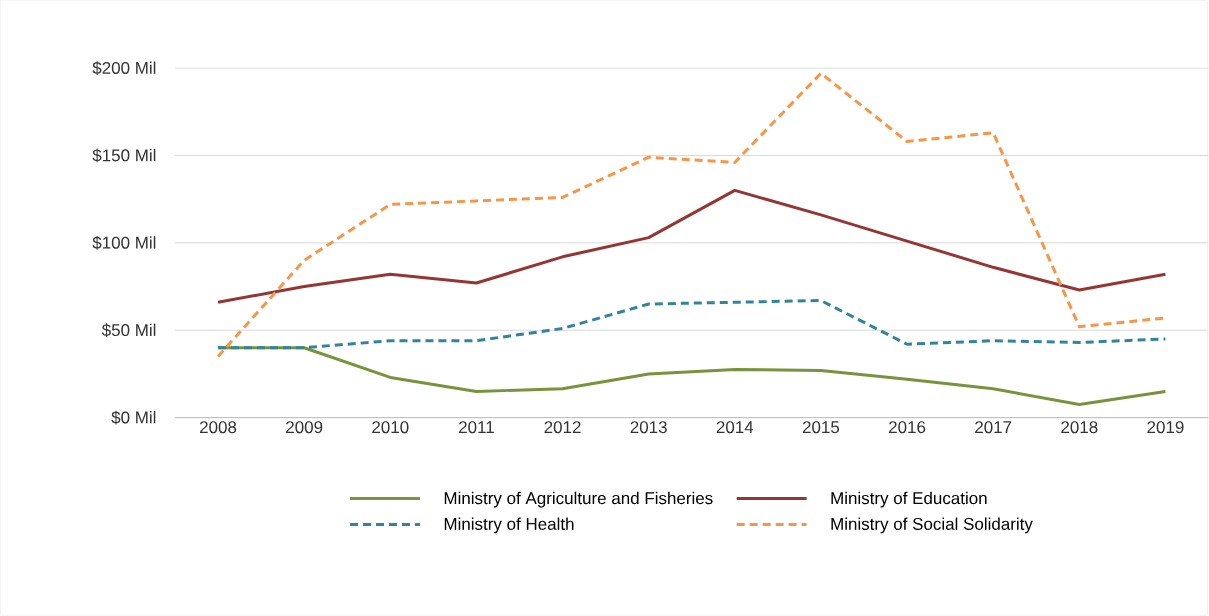  What do you see at coordinates (735, 427) in the screenshot?
I see `x-tick-label: 2014` at bounding box center [735, 427].